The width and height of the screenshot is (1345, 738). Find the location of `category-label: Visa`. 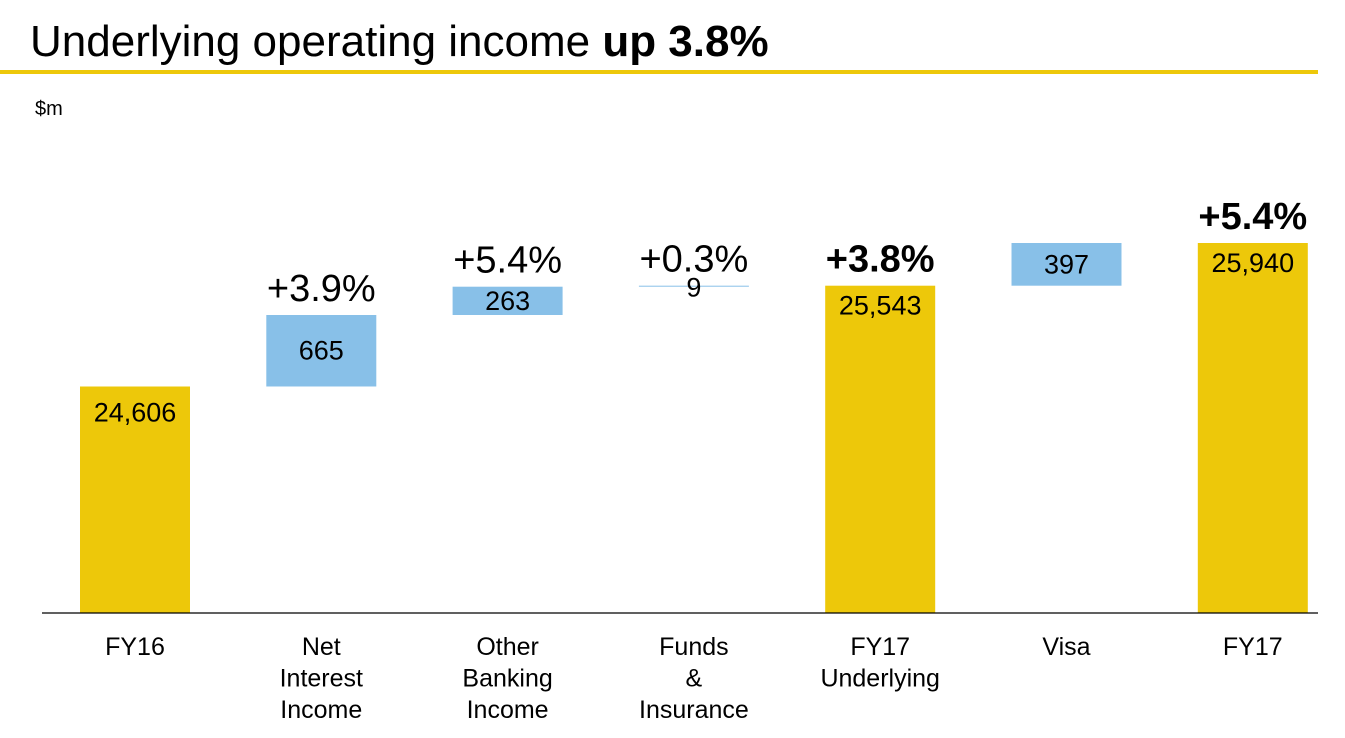

category-label: Visa is located at coordinates (1066, 647).